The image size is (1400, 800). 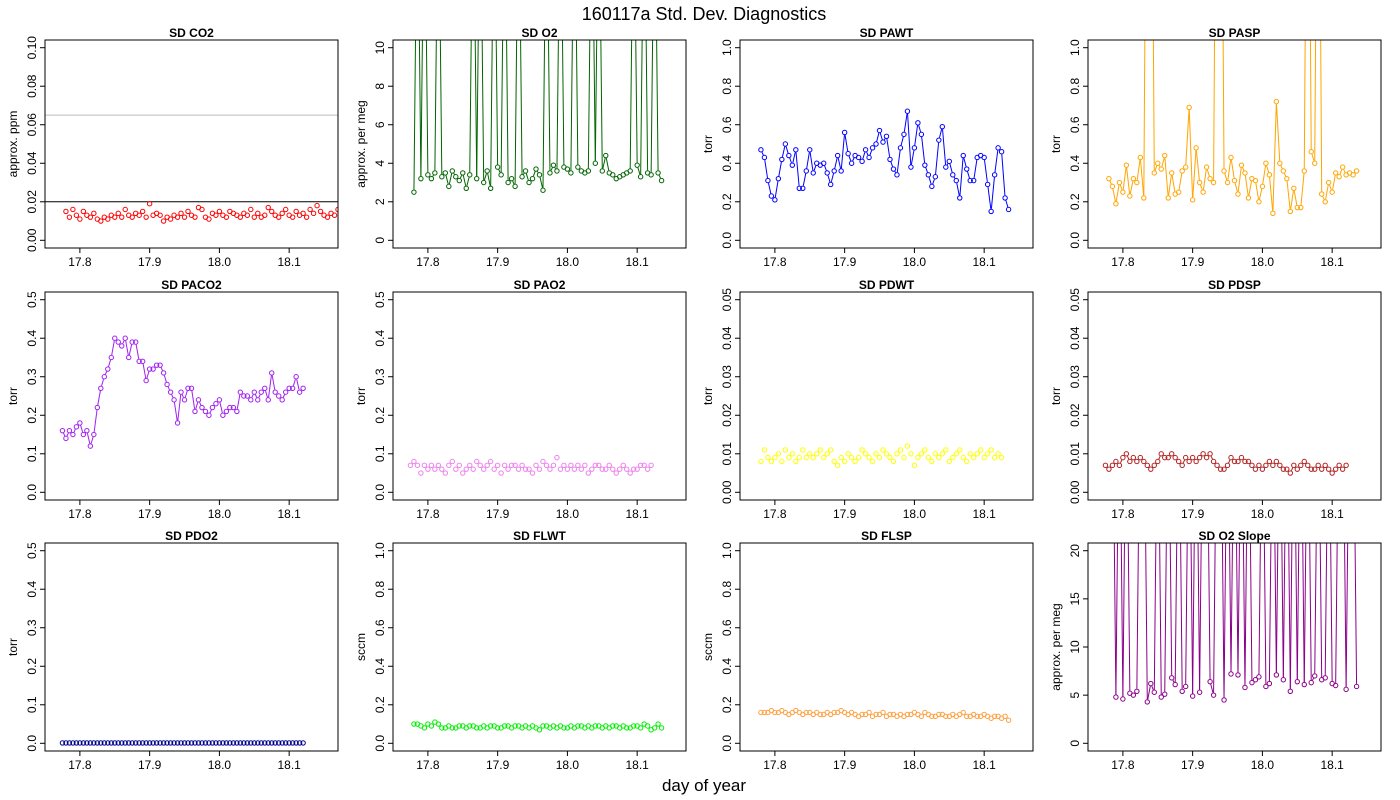 What do you see at coordinates (380, 163) in the screenshot?
I see `y-tick-label: 4` at bounding box center [380, 163].